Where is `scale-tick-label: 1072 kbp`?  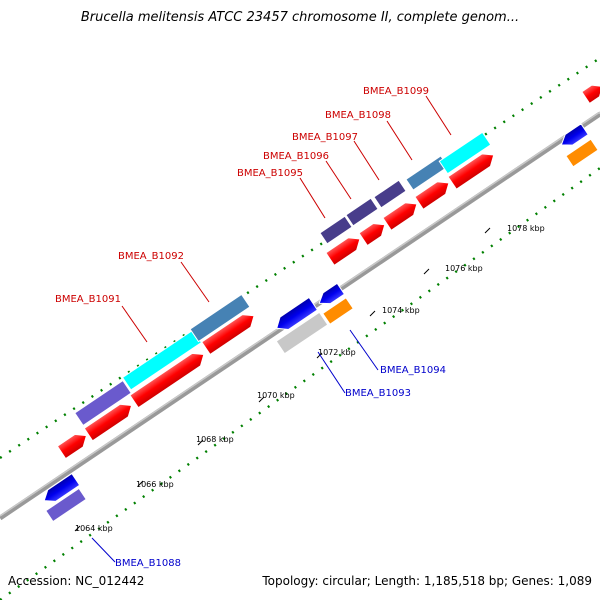 scale-tick-label: 1072 kbp is located at coordinates (337, 352).